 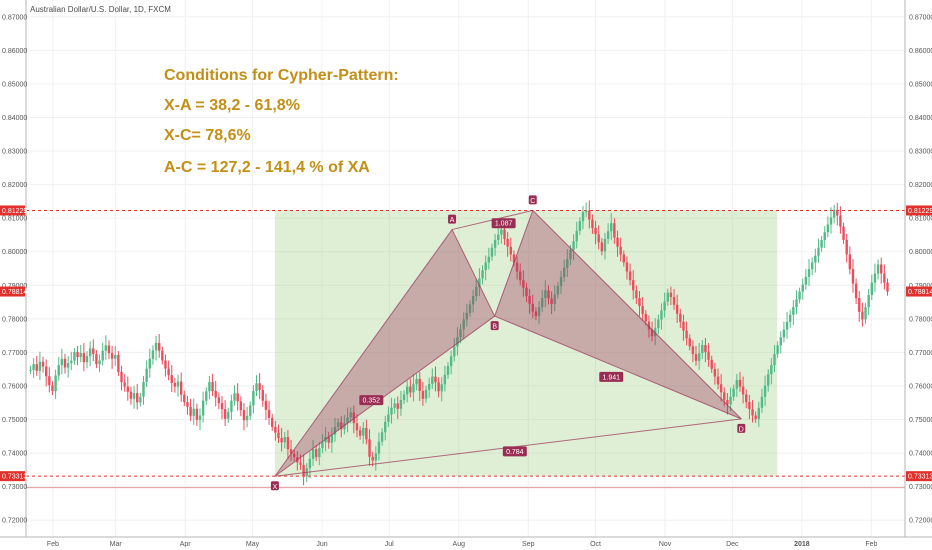 What do you see at coordinates (14, 219) in the screenshot?
I see `y-tick-label-left: 0.81000` at bounding box center [14, 219].